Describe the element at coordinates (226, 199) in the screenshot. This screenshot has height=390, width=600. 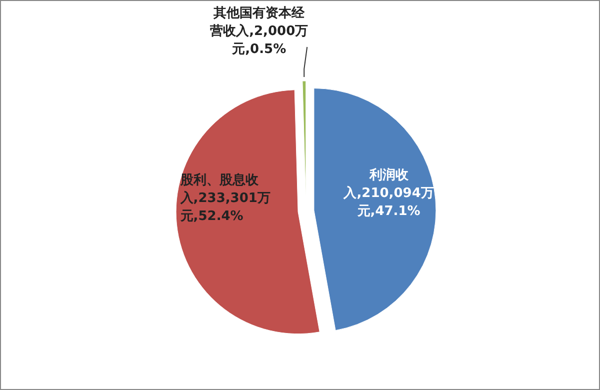
I see `slice-label: 股利、股息收入,233,301万元,52.4%` at that location.